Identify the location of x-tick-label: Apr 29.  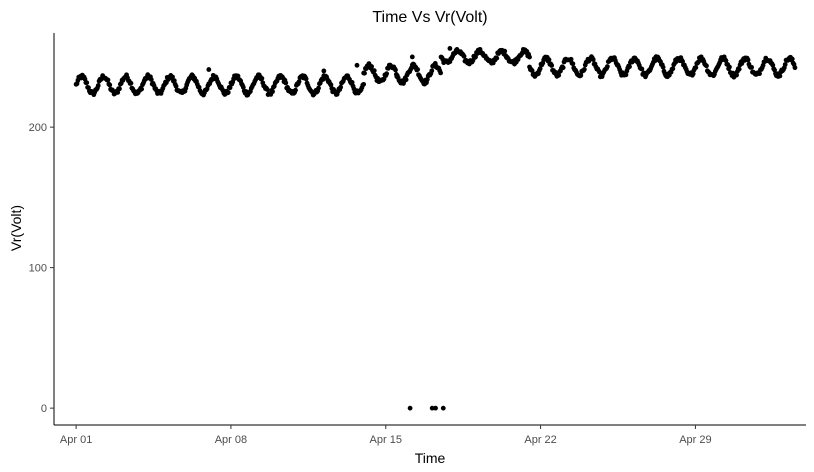
(695, 440).